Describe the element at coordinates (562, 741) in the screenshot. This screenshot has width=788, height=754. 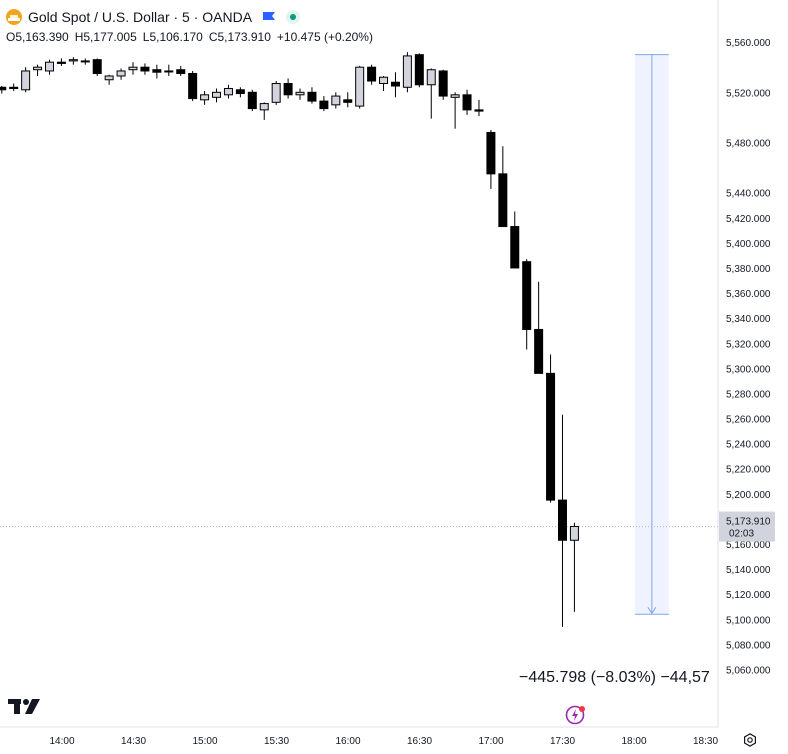
I see `time-tick-label: 17:30` at that location.